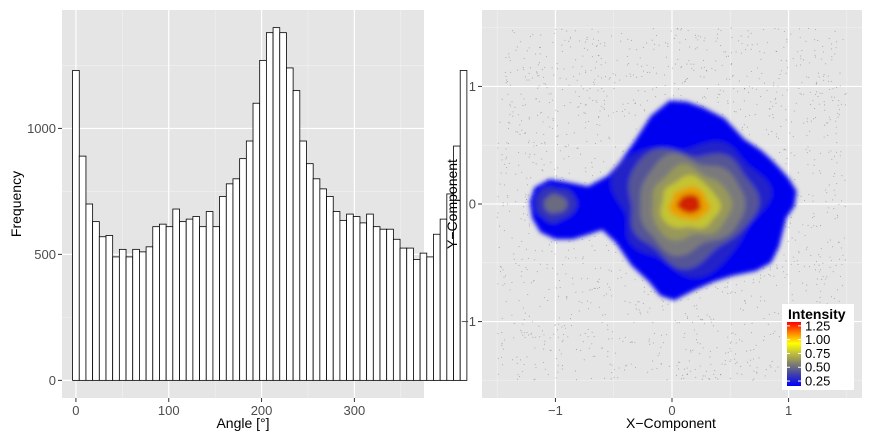  Describe the element at coordinates (169, 410) in the screenshot. I see `x-tick-label: 100` at that location.